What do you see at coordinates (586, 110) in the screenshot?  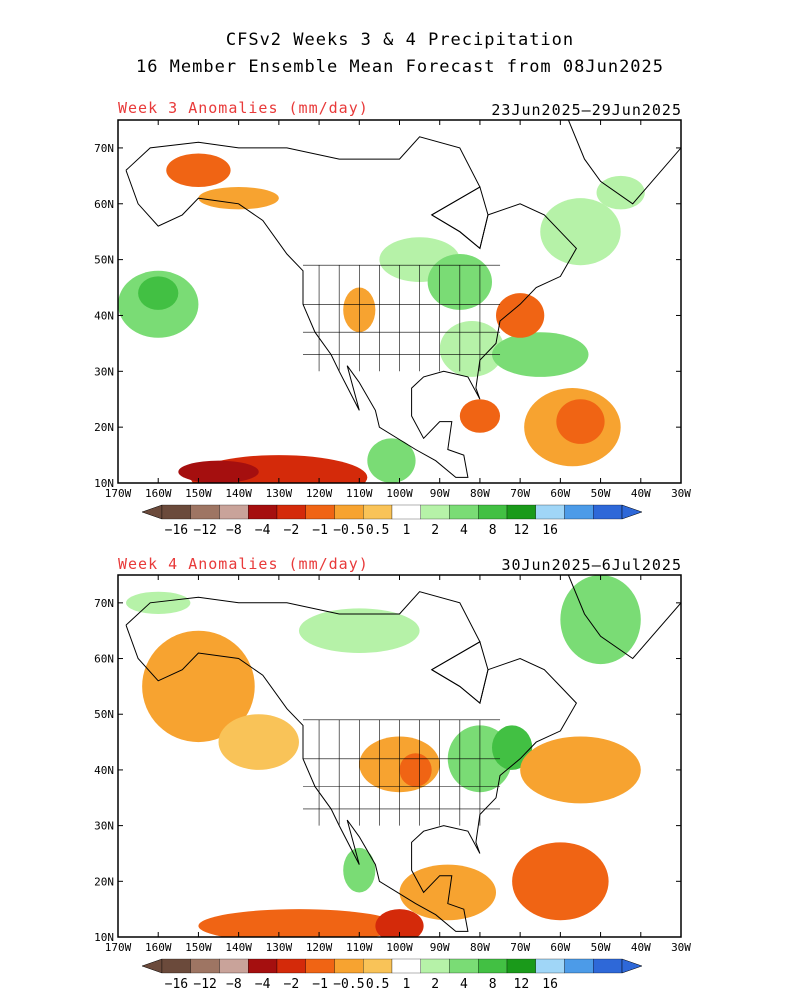 I see `panel1-date-range: 23Jun2025–29Jun2025` at bounding box center [586, 110].